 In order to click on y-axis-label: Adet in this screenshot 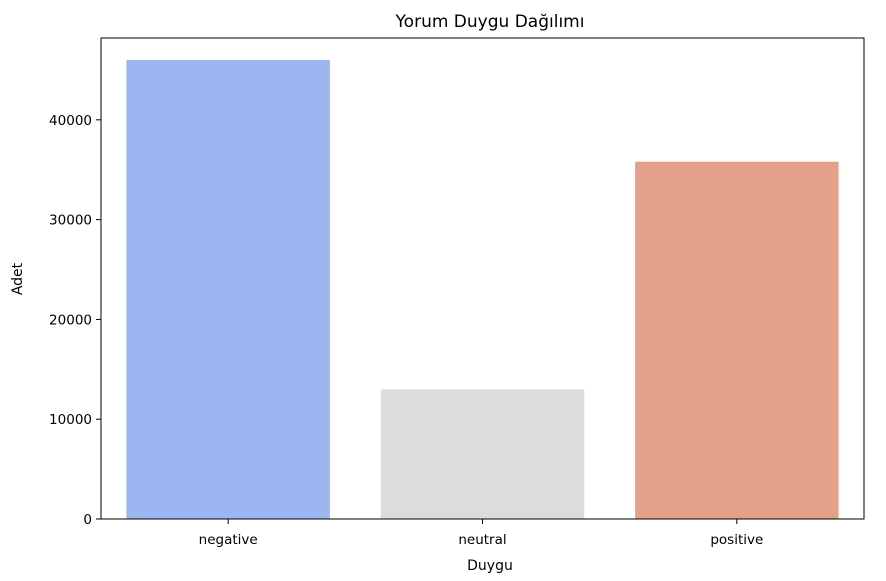, I will do `click(18, 278)`.